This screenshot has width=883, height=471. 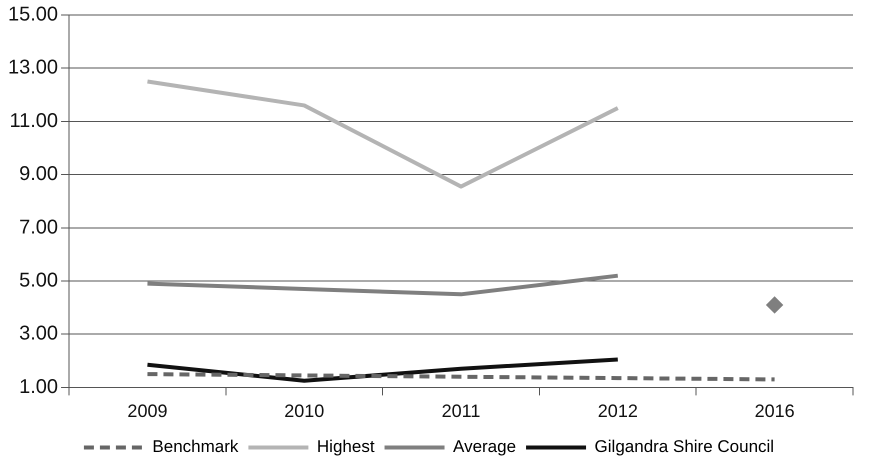 What do you see at coordinates (38, 387) in the screenshot?
I see `y-tick-label: 1.00` at bounding box center [38, 387].